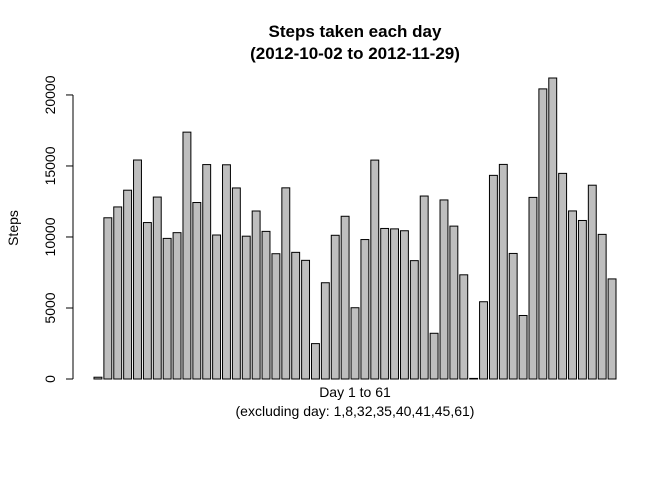  I want to click on y-tick-label-0: 0, so click(50, 379).